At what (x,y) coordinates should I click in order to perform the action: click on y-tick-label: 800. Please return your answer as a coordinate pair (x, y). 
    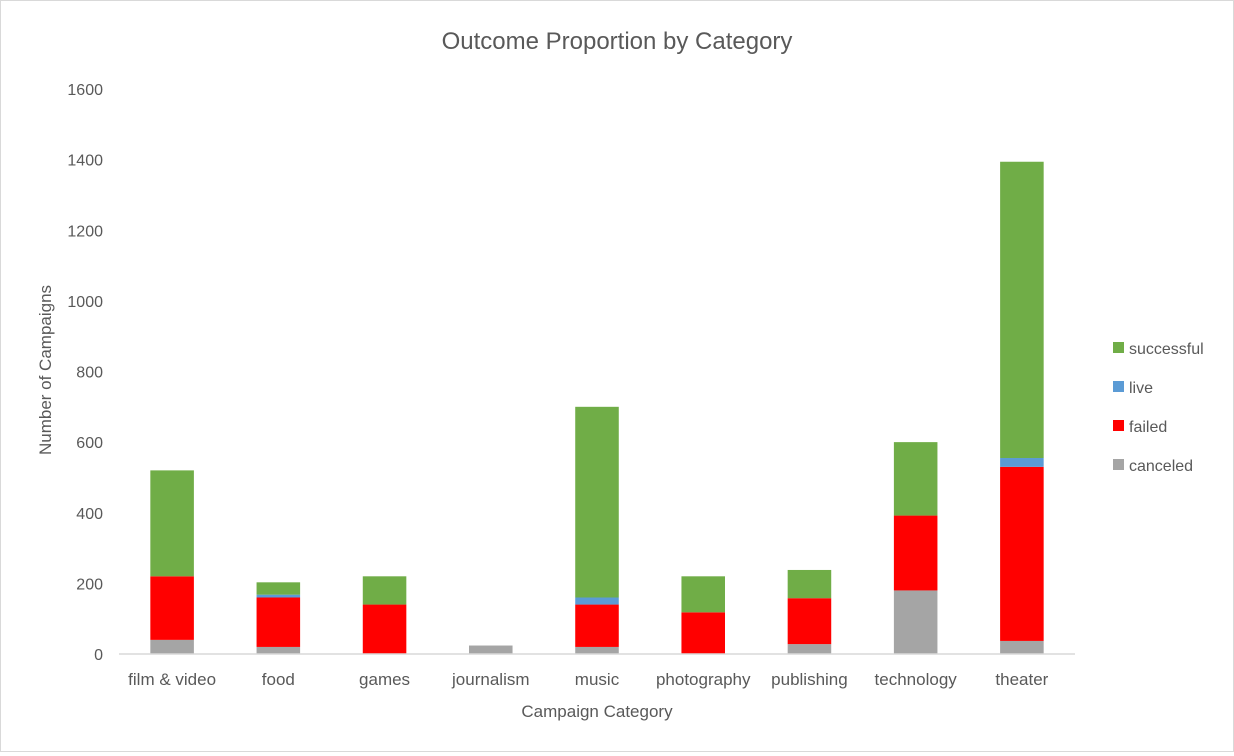
    Looking at the image, I should click on (89, 373).